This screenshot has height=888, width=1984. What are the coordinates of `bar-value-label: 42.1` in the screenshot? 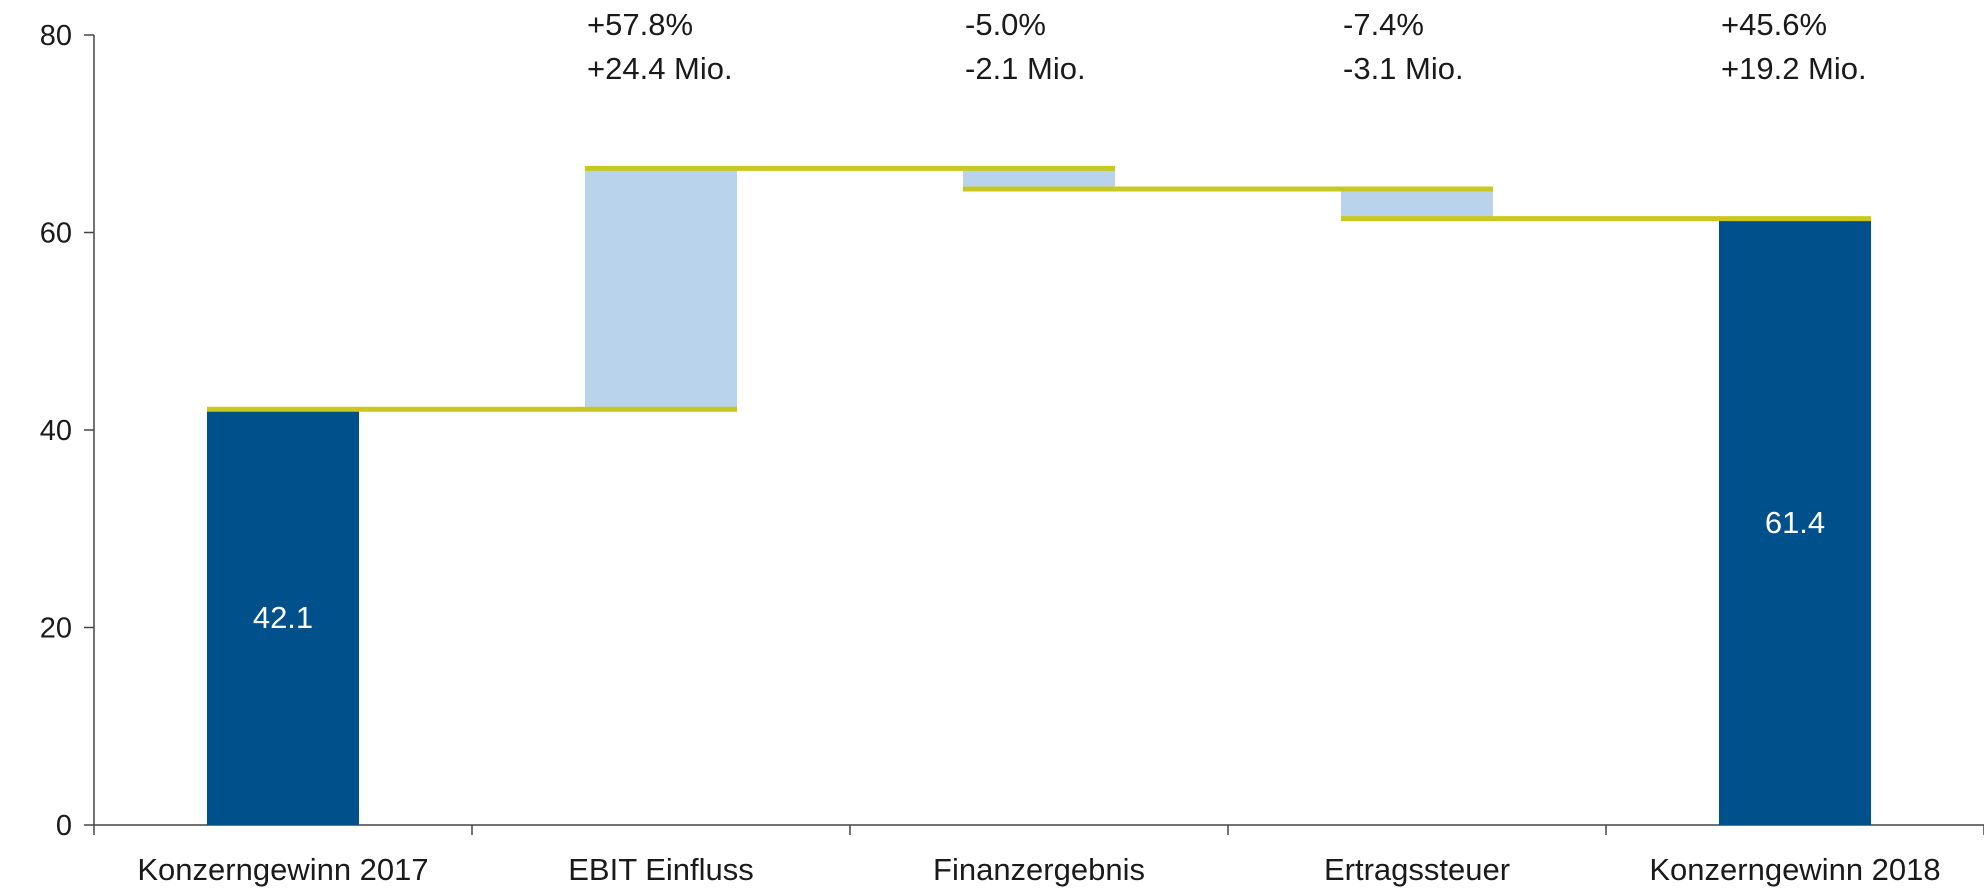 It's located at (283, 617).